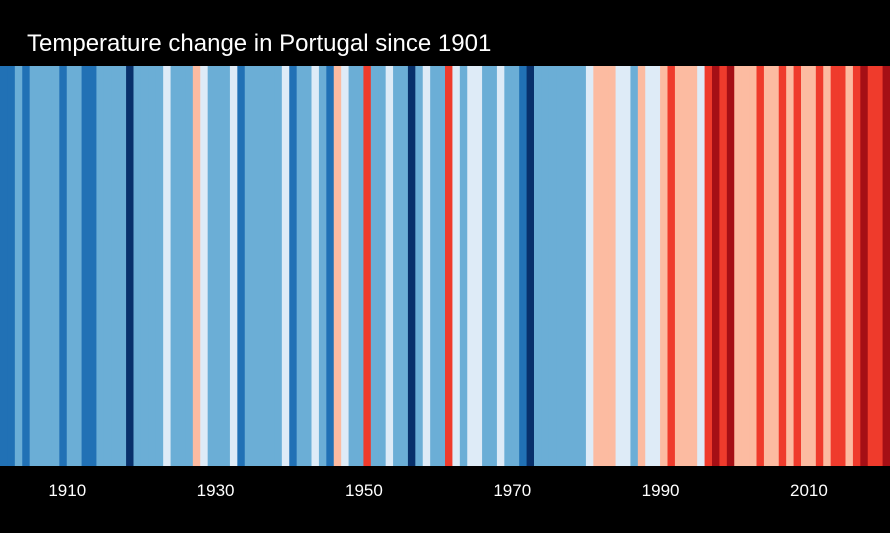 This screenshot has width=890, height=533. I want to click on stripe-1950, so click(367, 266).